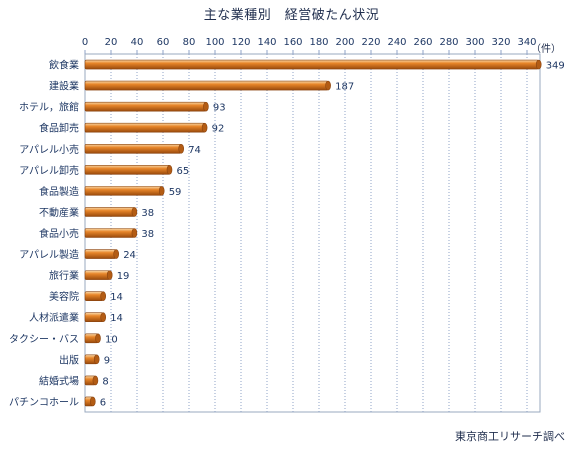 The image size is (583, 456). What do you see at coordinates (59, 380) in the screenshot?
I see `category-label: 結婚式場` at bounding box center [59, 380].